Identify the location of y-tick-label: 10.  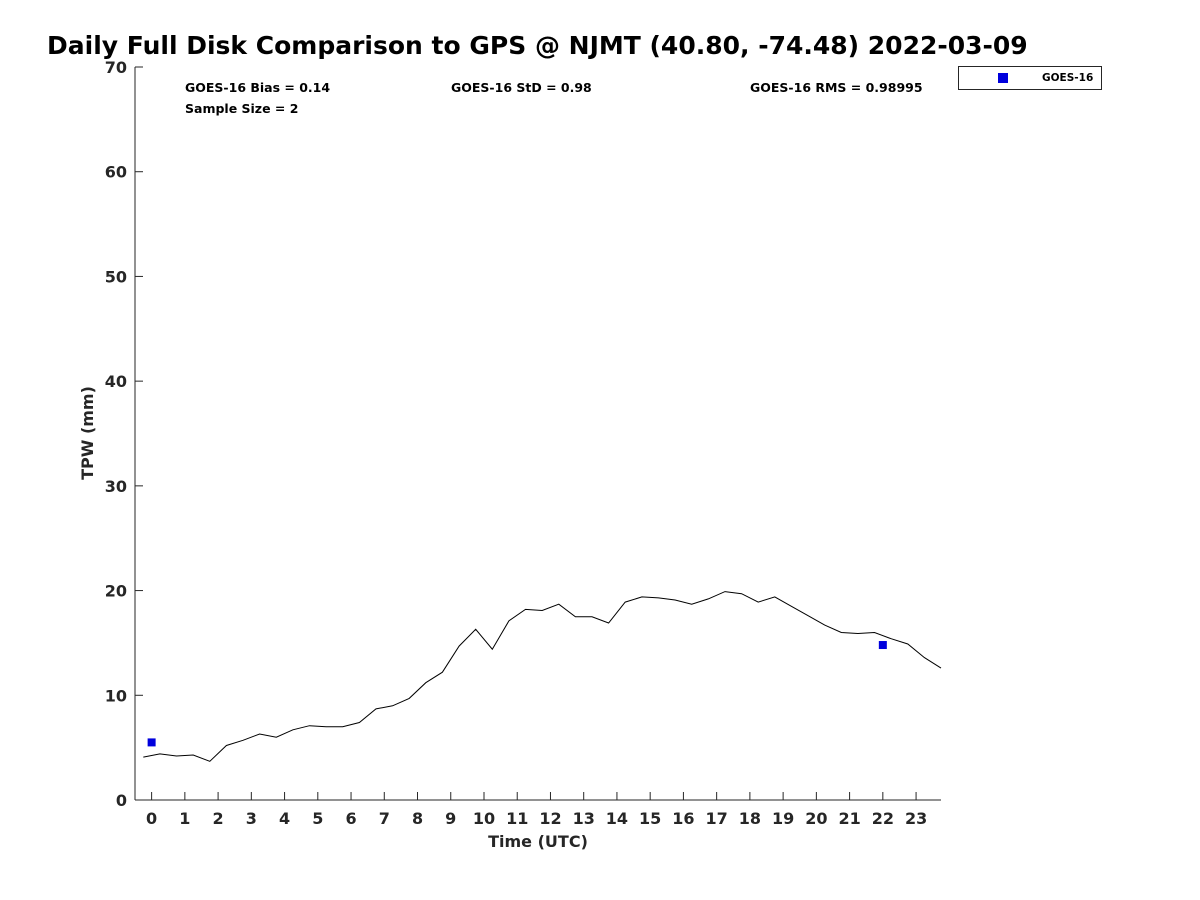
(116, 695).